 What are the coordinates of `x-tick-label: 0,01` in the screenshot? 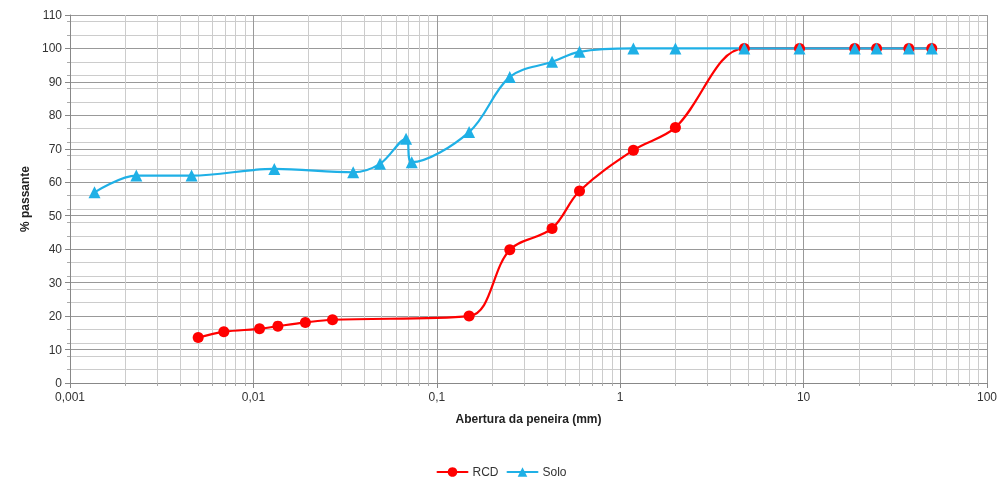 It's located at (253, 397).